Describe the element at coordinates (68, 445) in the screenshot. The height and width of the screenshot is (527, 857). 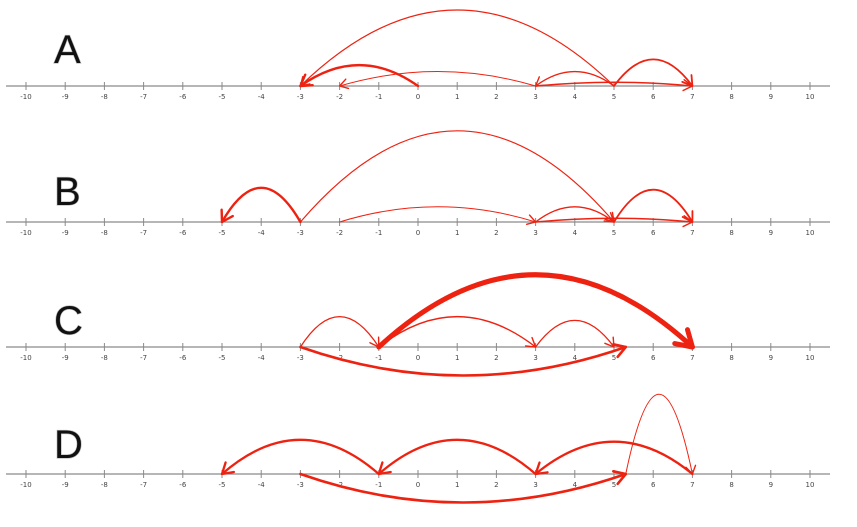
I see `panel-d-label: D` at that location.